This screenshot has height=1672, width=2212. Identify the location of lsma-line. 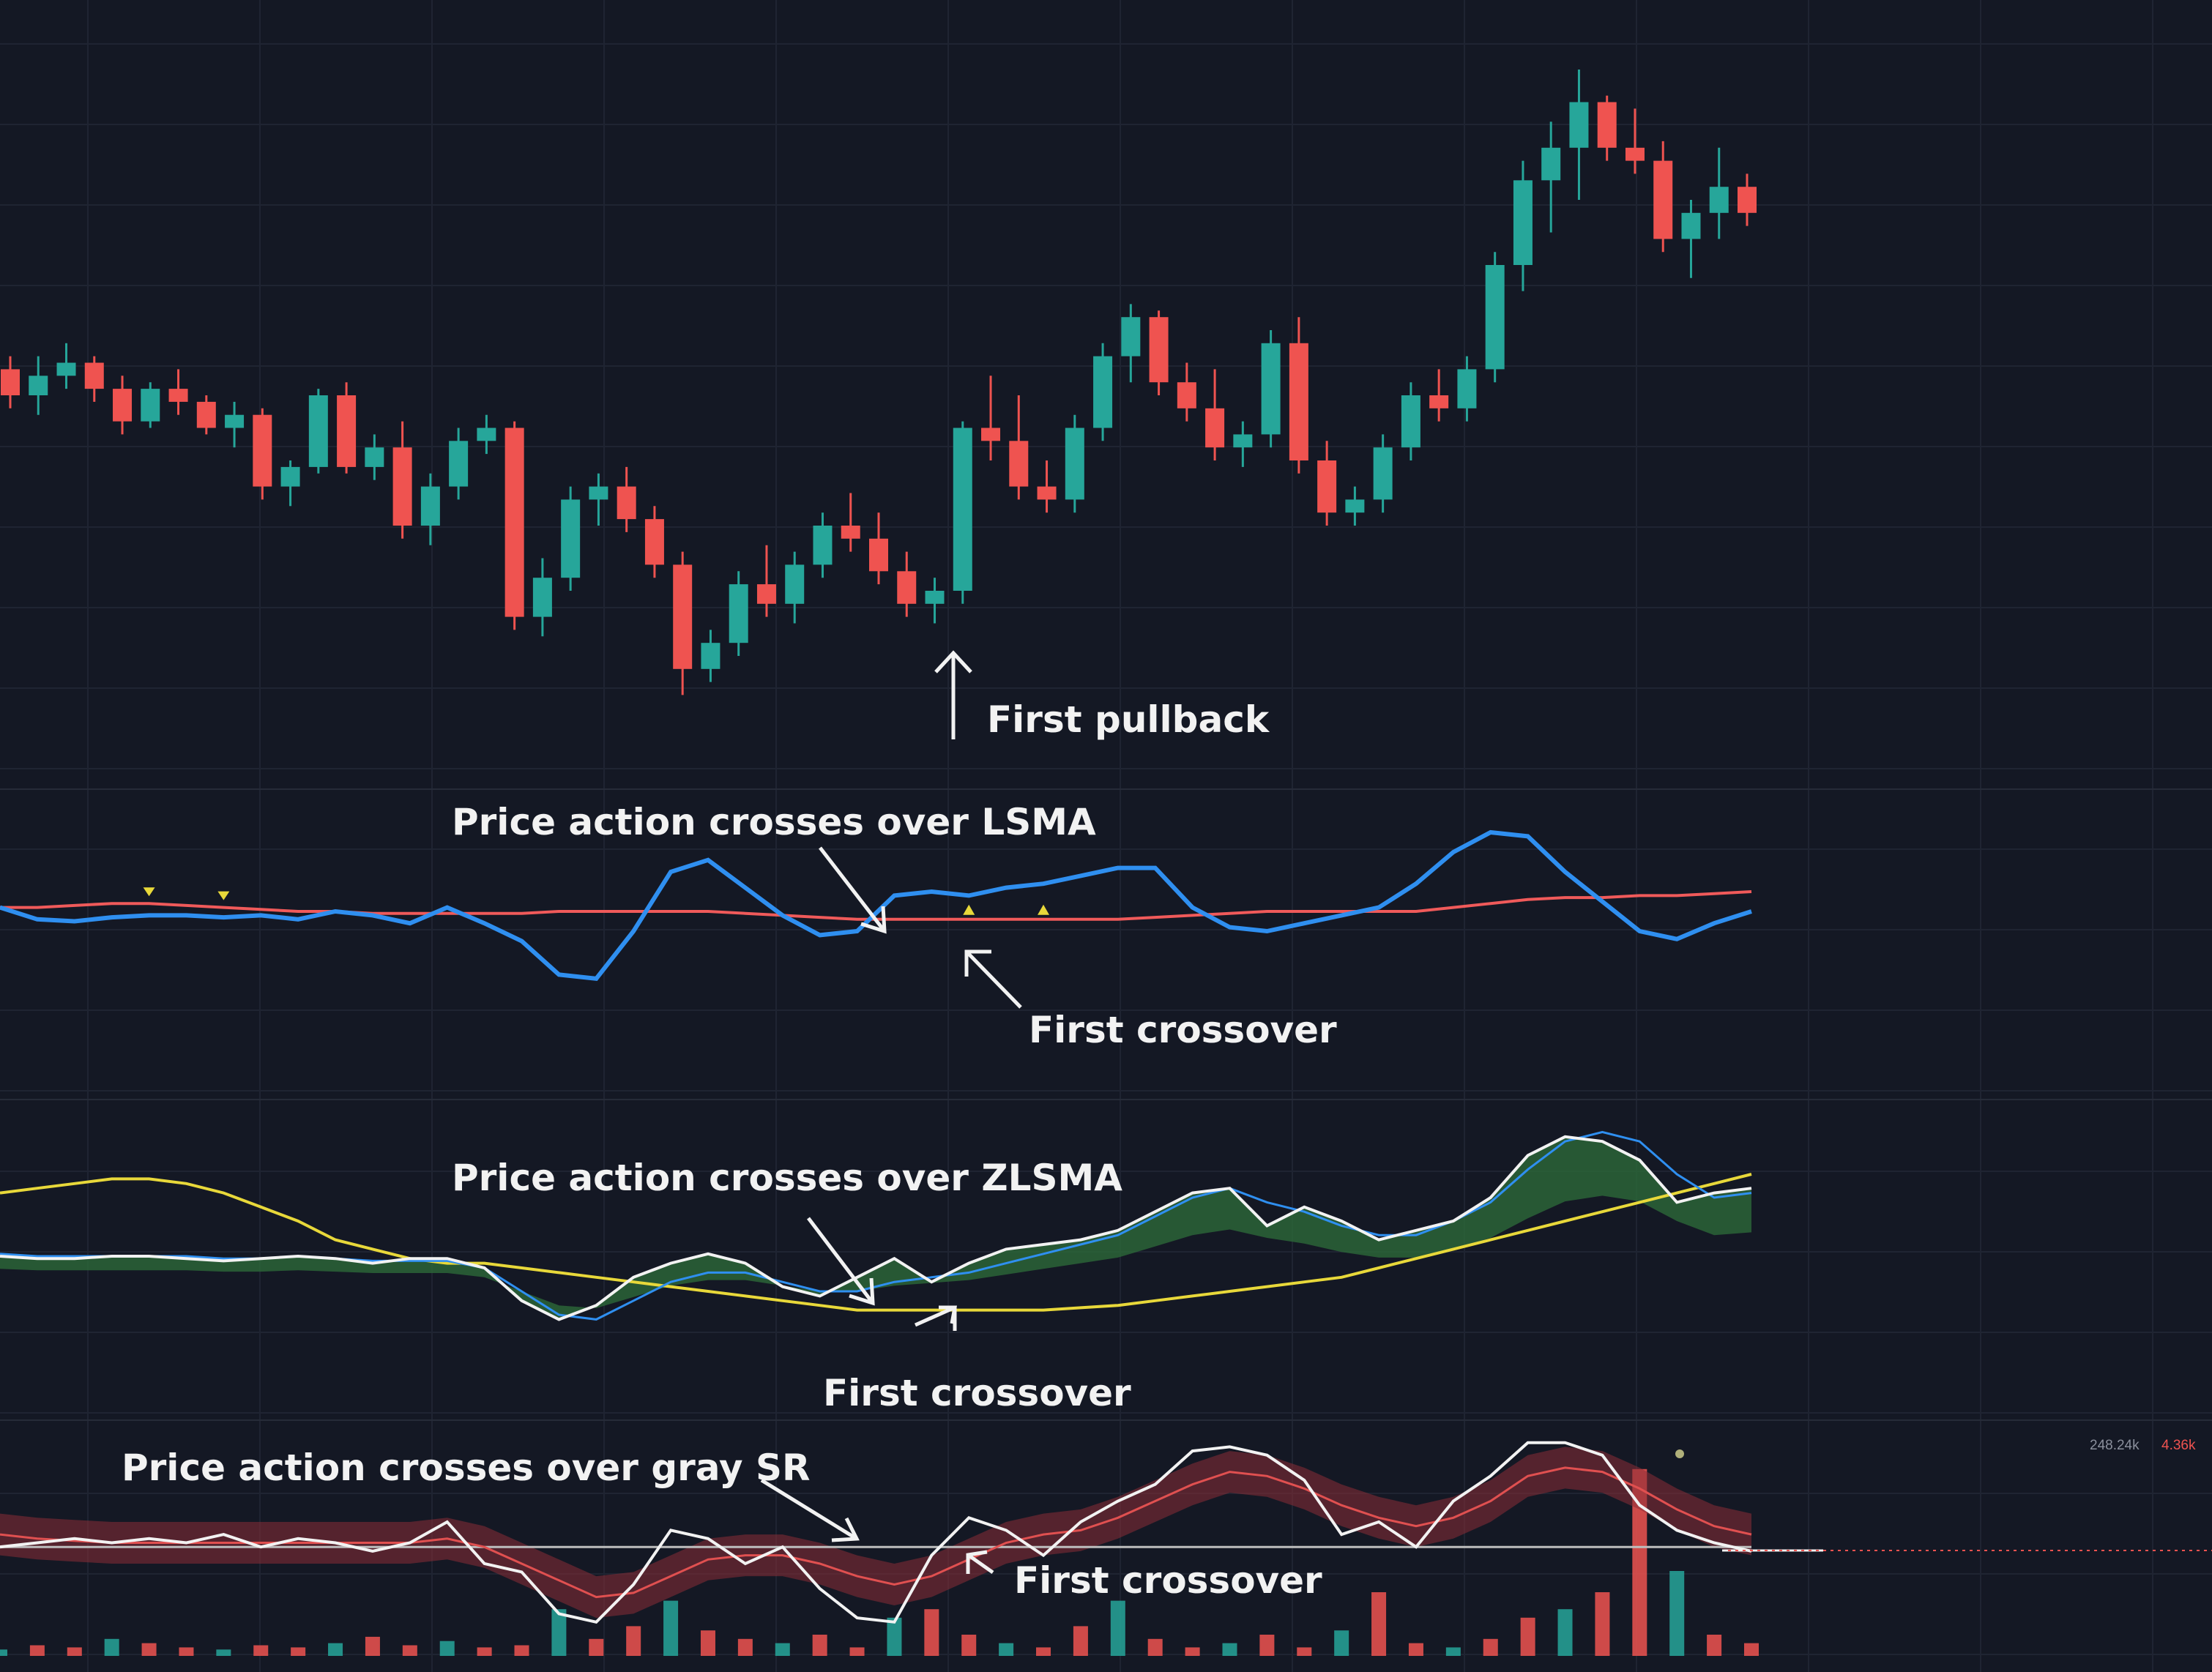
(876, 905).